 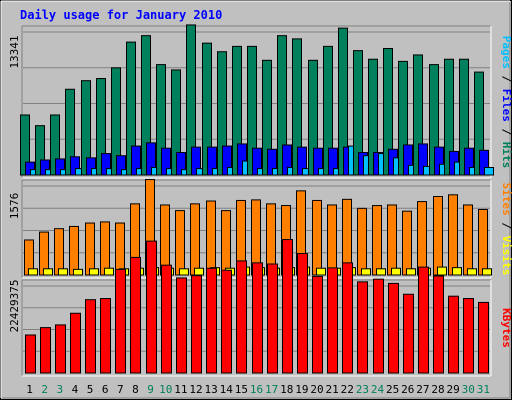 What do you see at coordinates (437, 389) in the screenshot?
I see `day-label: 28` at bounding box center [437, 389].